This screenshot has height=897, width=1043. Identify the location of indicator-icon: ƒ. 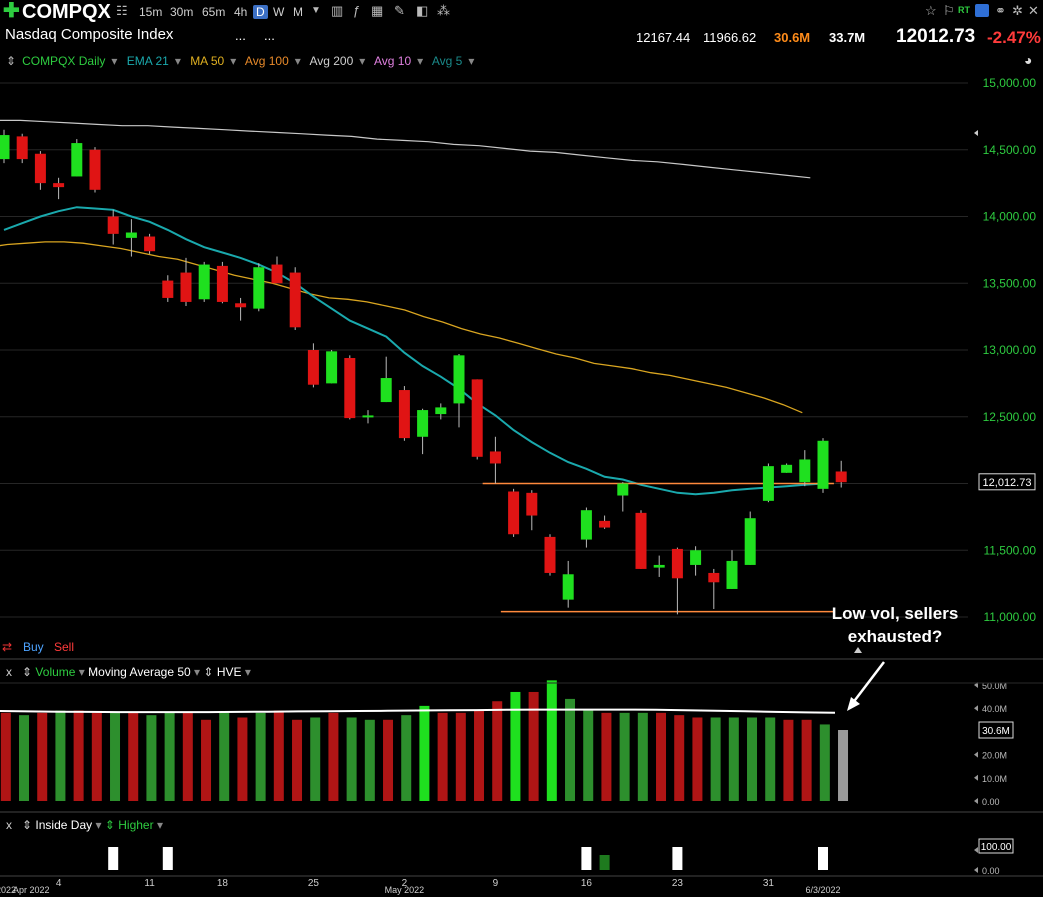
(357, 10).